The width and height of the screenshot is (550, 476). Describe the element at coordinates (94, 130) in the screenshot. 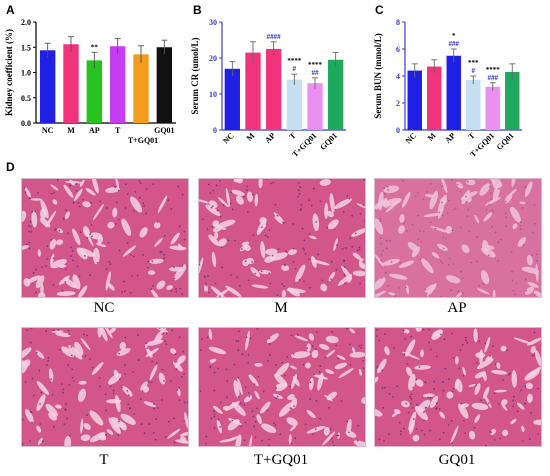

I see `chart-1-x-tick-label: AP` at that location.